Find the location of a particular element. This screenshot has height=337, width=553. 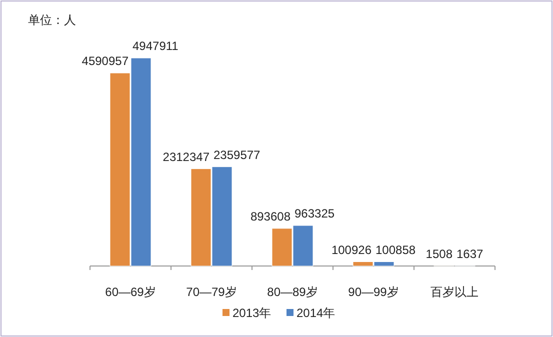

data-label: 4590957 is located at coordinates (105, 61).